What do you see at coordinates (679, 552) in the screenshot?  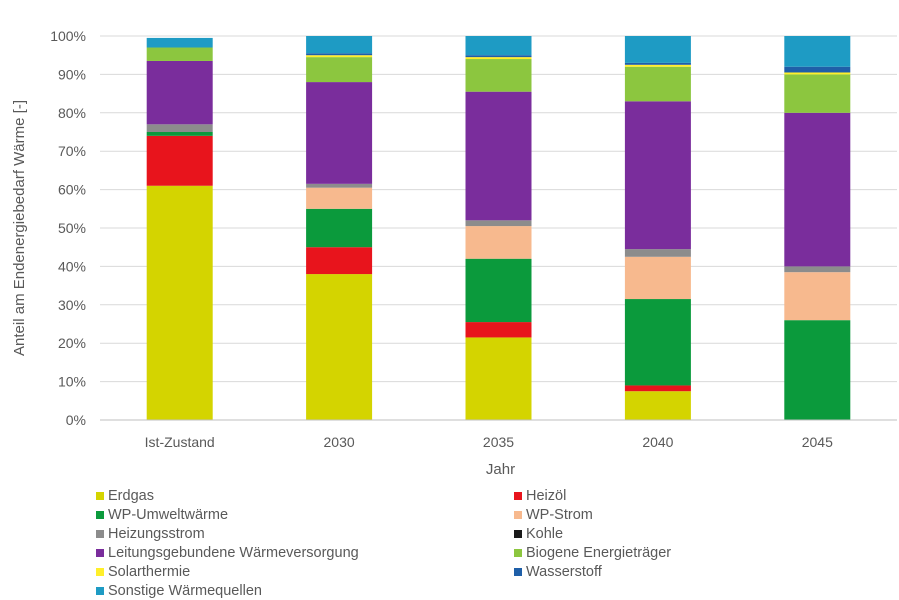 I see `legend-item: Biogene Energieträger` at bounding box center [679, 552].